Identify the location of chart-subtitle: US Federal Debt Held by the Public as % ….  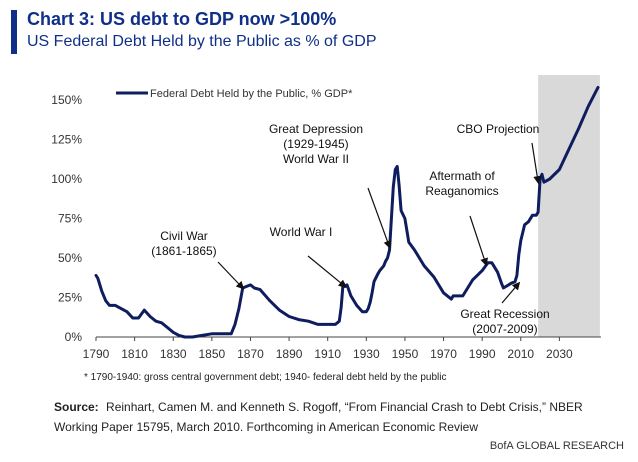
(202, 41).